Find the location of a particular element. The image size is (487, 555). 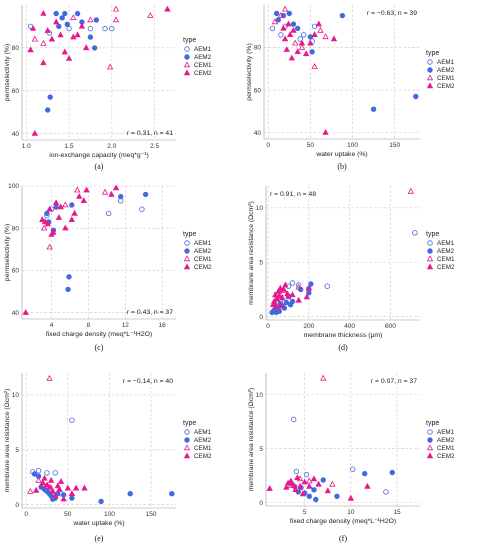

panel-label: (b) is located at coordinates (342, 166).